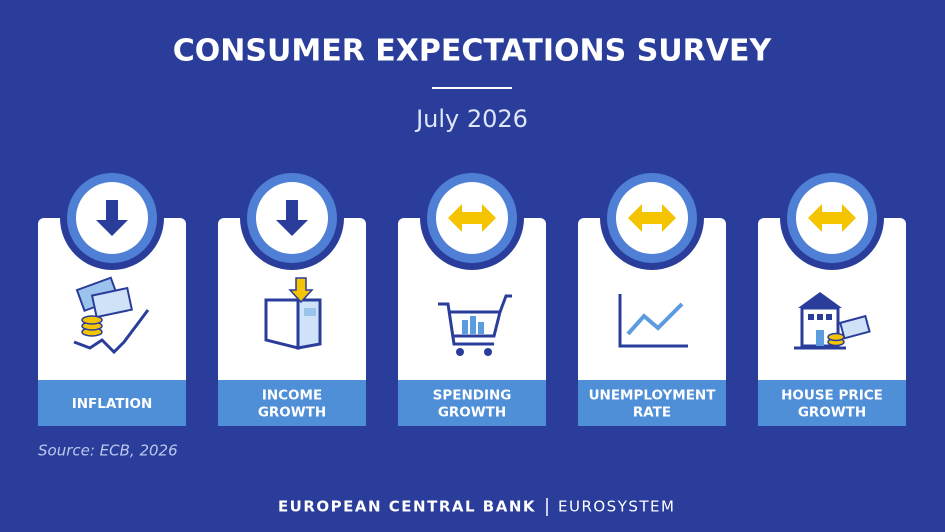  What do you see at coordinates (616, 507) in the screenshot?
I see `footer-right: EUROSYSTEM` at bounding box center [616, 507].